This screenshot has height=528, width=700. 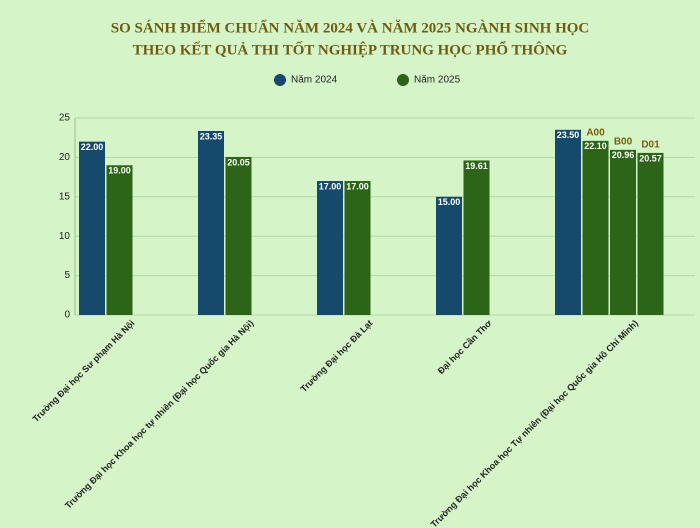 I want to click on legend-label: Năm 2025, so click(x=437, y=80).